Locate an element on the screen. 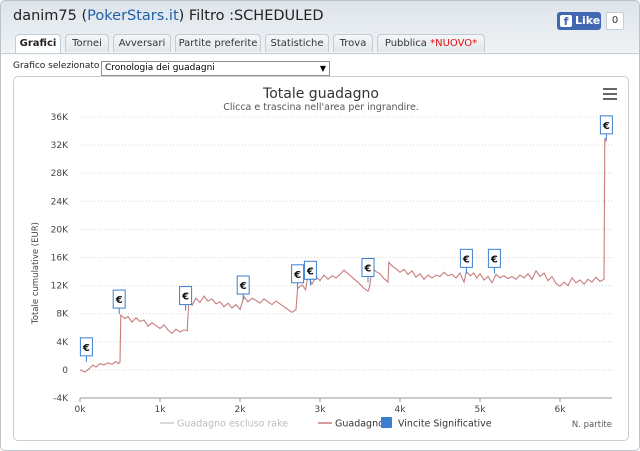 This screenshot has width=640, height=451. tab-label: Grafici is located at coordinates (38, 43).